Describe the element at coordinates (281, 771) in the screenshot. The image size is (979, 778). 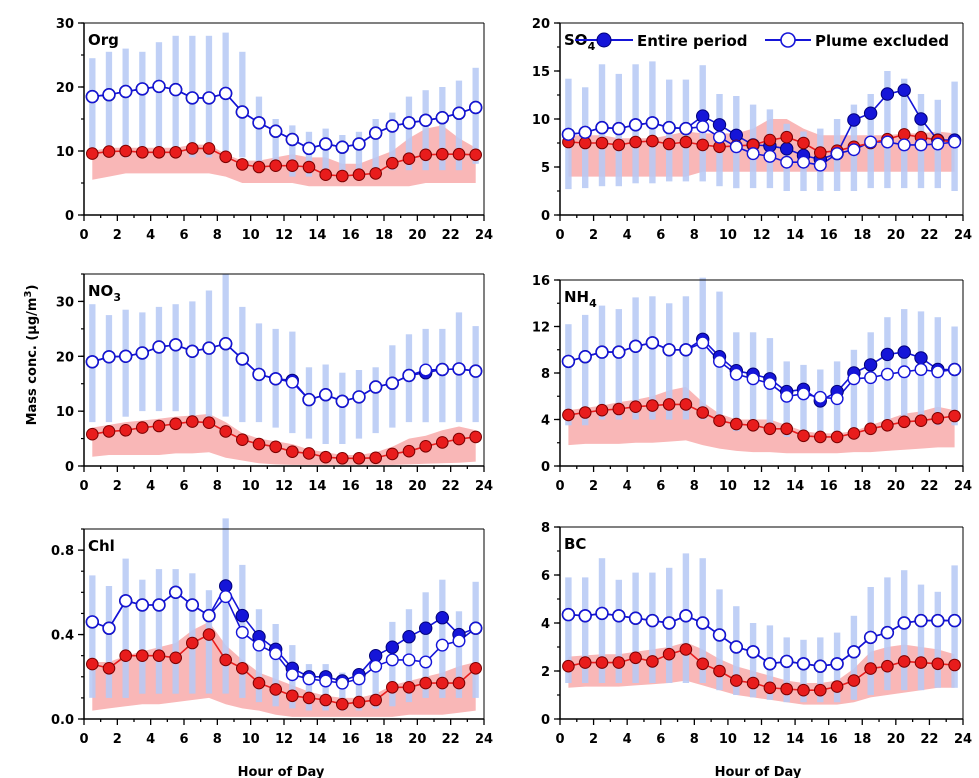
I see `x-axis-title-left: Hour of Day` at that location.